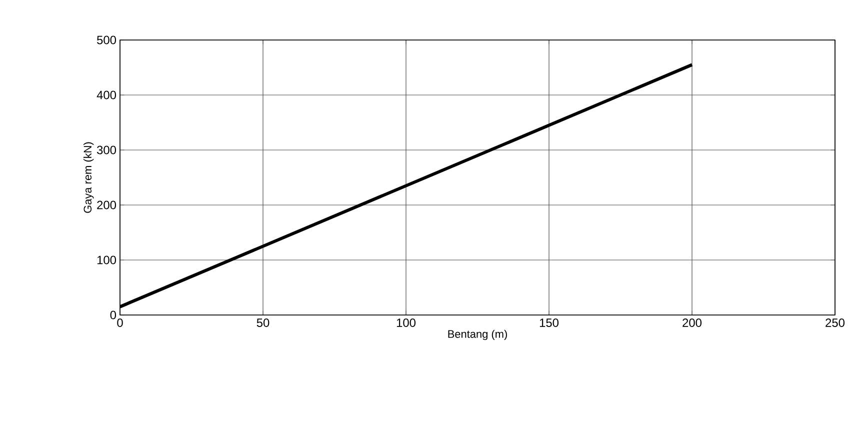 This screenshot has height=421, width=857. What do you see at coordinates (263, 322) in the screenshot?
I see `x-tick-label: 50` at bounding box center [263, 322].